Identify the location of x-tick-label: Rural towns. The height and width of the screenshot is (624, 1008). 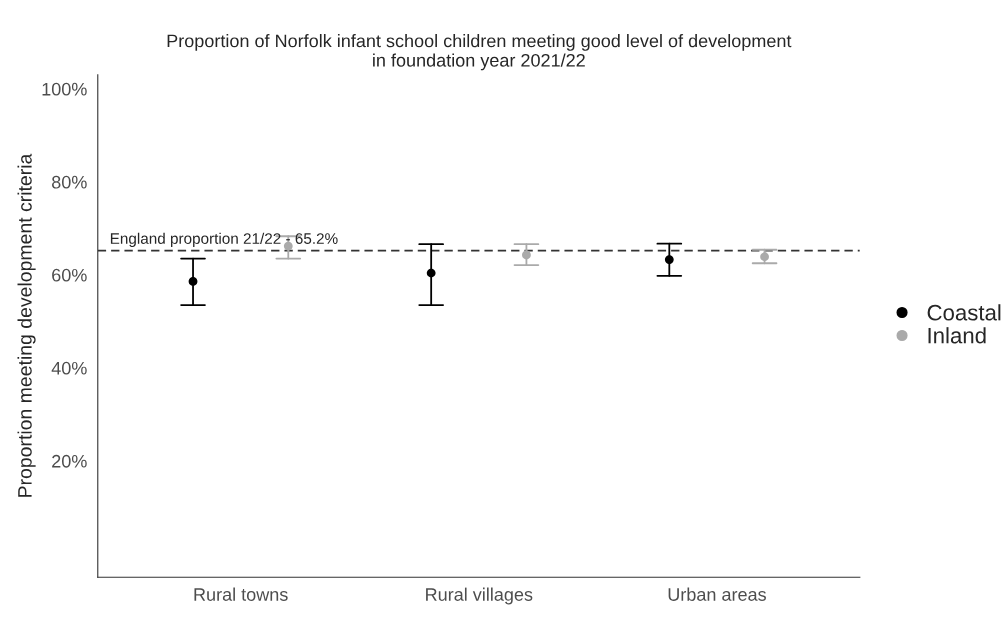
(241, 594).